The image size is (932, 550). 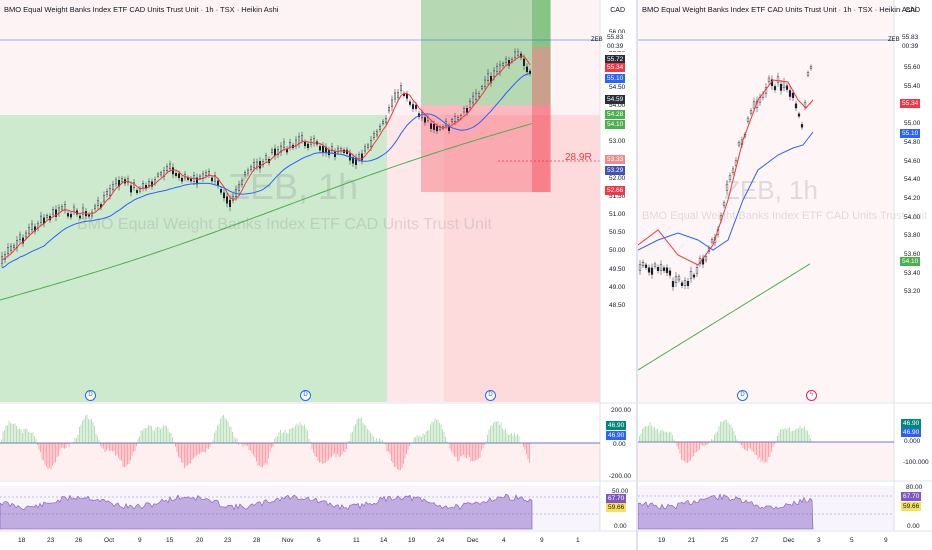 What do you see at coordinates (912, 441) in the screenshot?
I see `osc1-tick: 0.000` at bounding box center [912, 441].